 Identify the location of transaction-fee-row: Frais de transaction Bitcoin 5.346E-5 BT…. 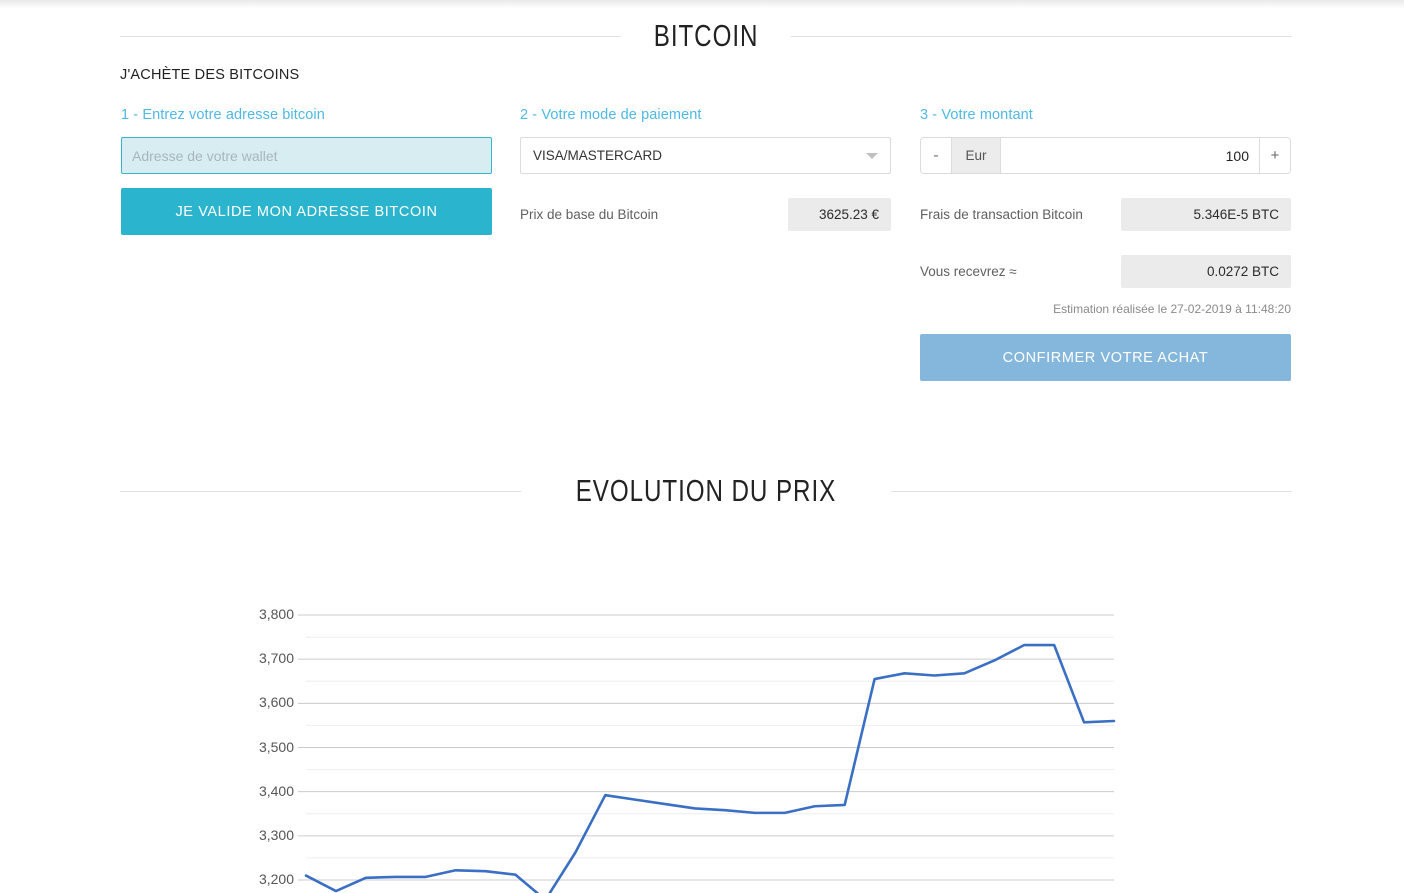
(1105, 214).